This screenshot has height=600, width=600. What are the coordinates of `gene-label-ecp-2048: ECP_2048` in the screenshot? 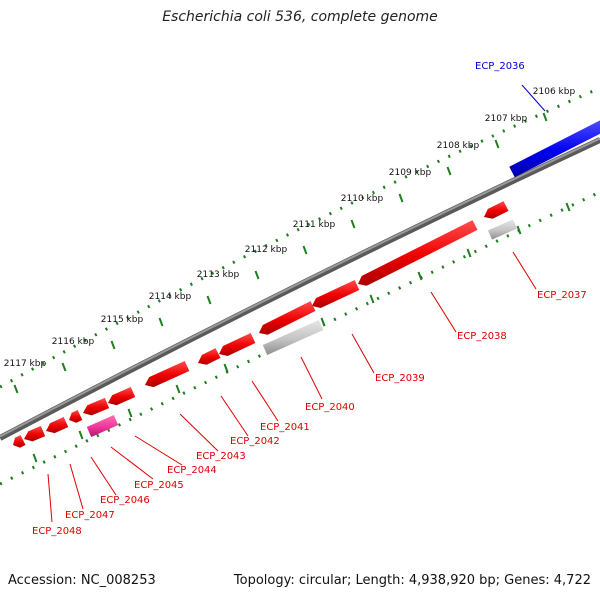 It's located at (57, 531).